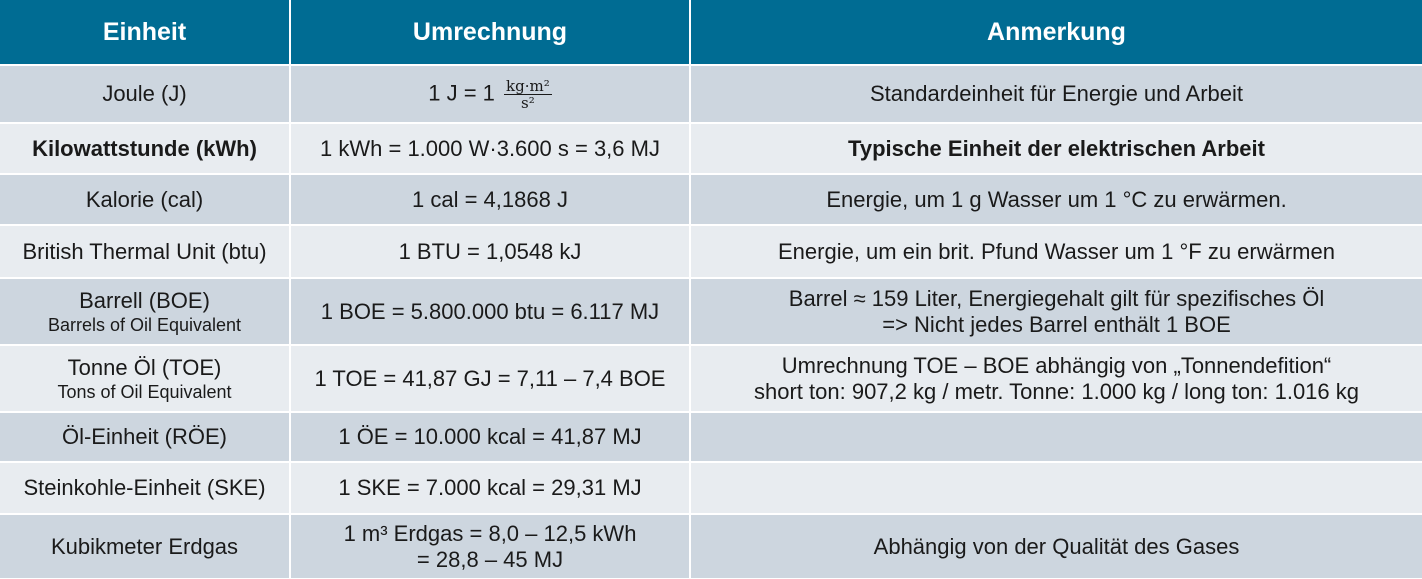 Image resolution: width=1422 pixels, height=579 pixels. Describe the element at coordinates (490, 533) in the screenshot. I see `conversion-text: 1 m³ Erdgas = 8,0 – 12,5 kWh` at that location.